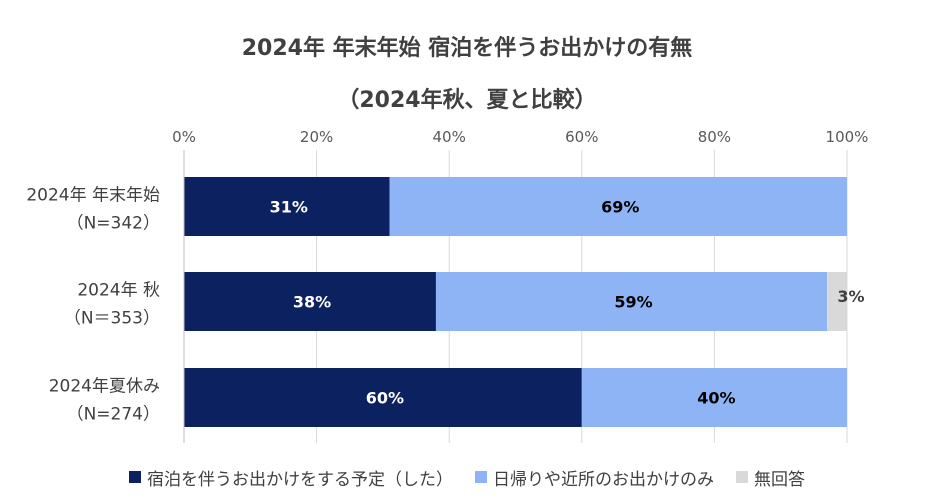 The width and height of the screenshot is (934, 501). Describe the element at coordinates (581, 137) in the screenshot. I see `x-tick-label: 60%` at that location.